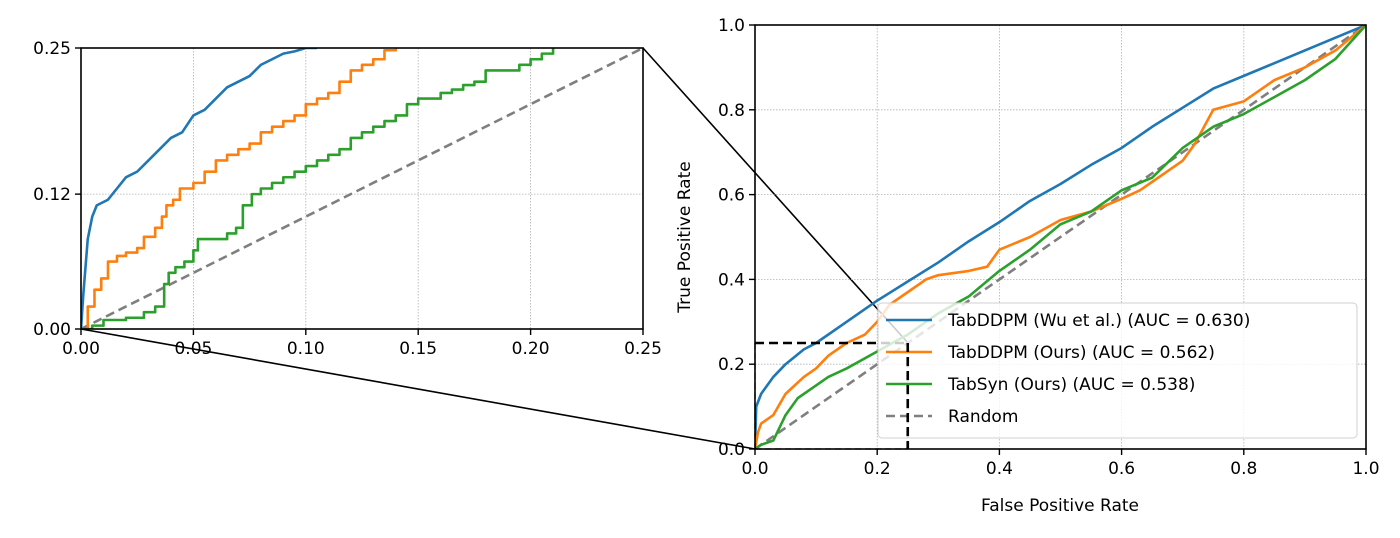 This screenshot has width=1400, height=538. I want to click on y-tick-label: 1.0, so click(731, 26).